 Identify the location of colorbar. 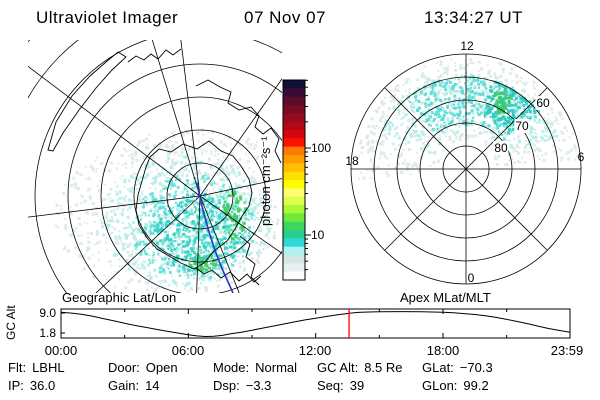
(296, 180).